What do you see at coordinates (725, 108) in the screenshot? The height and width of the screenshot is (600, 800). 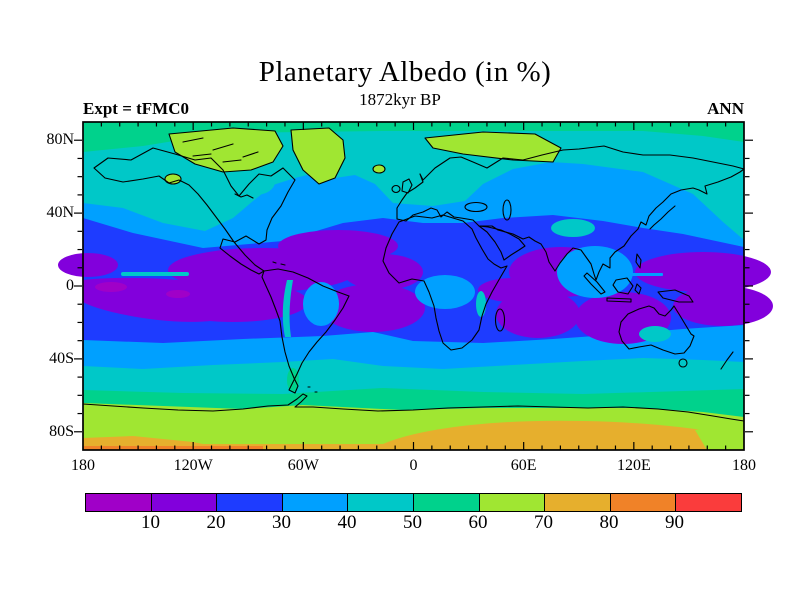 I see `season-label: ANN` at bounding box center [725, 108].